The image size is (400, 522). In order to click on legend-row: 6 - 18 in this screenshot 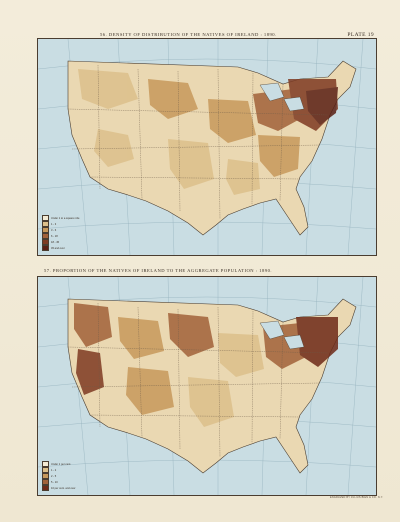, I will do `click(68, 236)`.